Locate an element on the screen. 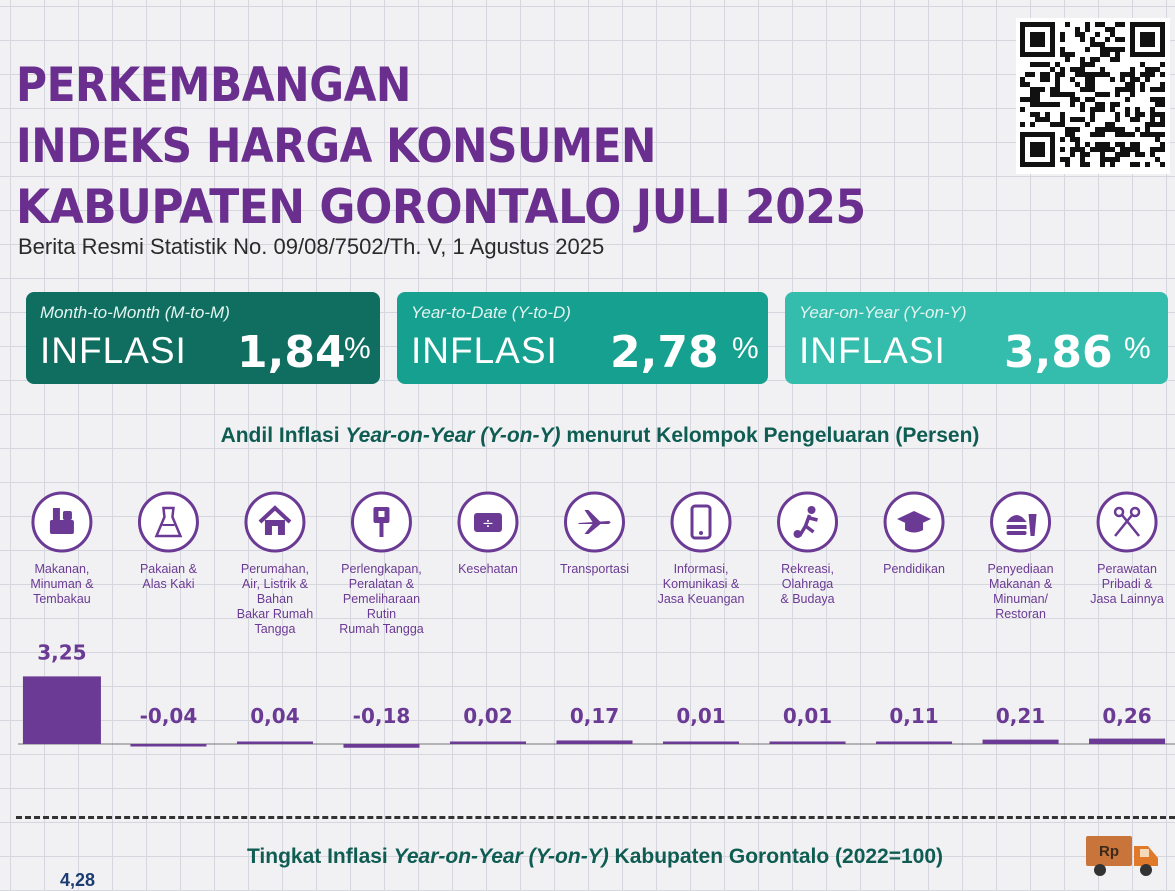 This screenshot has width=1175, height=891. category-label: Jasa Keuangan is located at coordinates (701, 599).